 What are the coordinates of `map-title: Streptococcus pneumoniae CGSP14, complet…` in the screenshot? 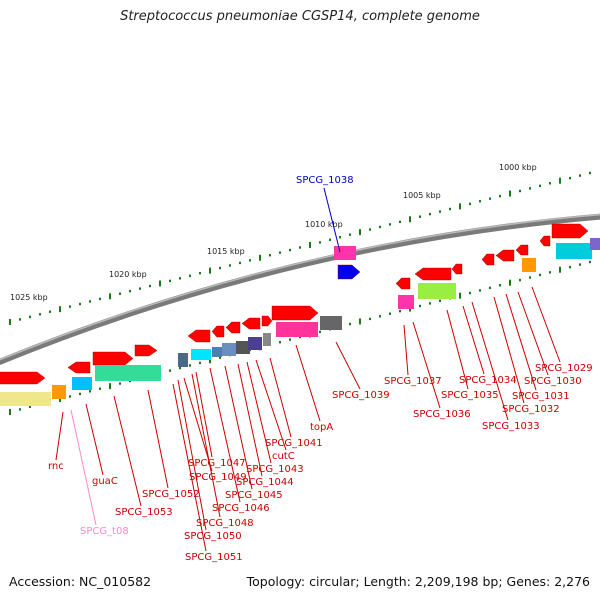 It's located at (300, 16).